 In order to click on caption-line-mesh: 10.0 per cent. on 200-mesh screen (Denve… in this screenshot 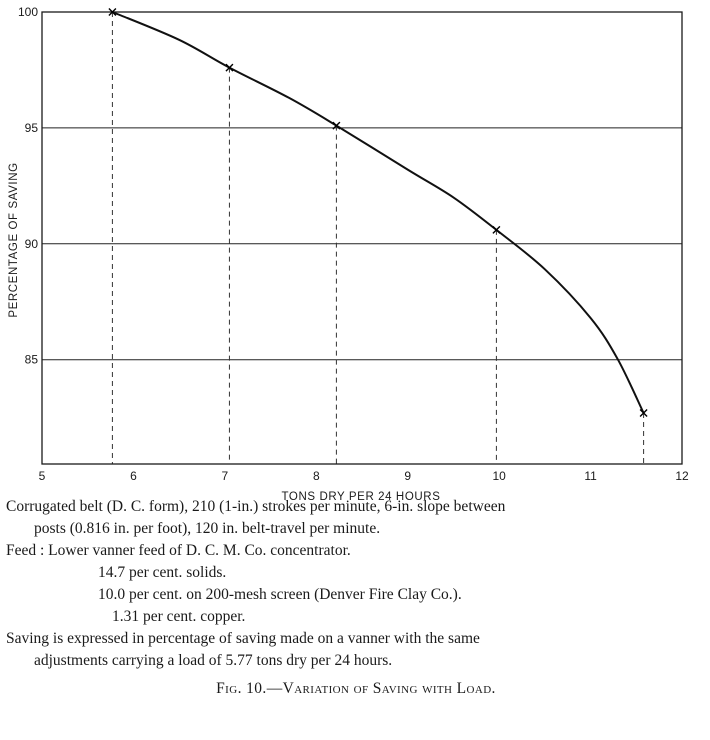, I will do `click(280, 594)`.